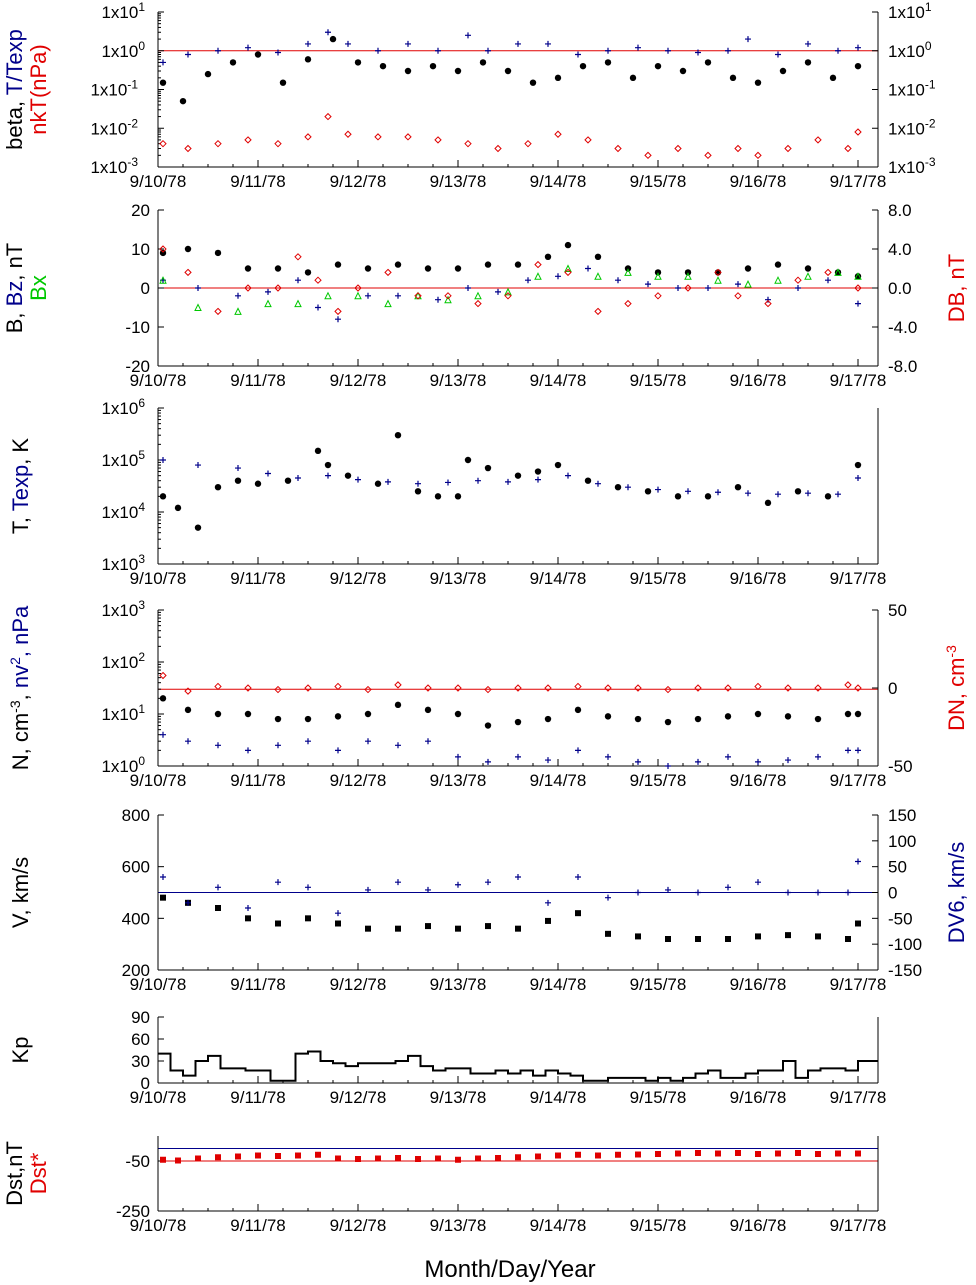 The image size is (976, 1285). Describe the element at coordinates (658, 1225) in the screenshot. I see `x-tick-label: 9/15/78` at that location.